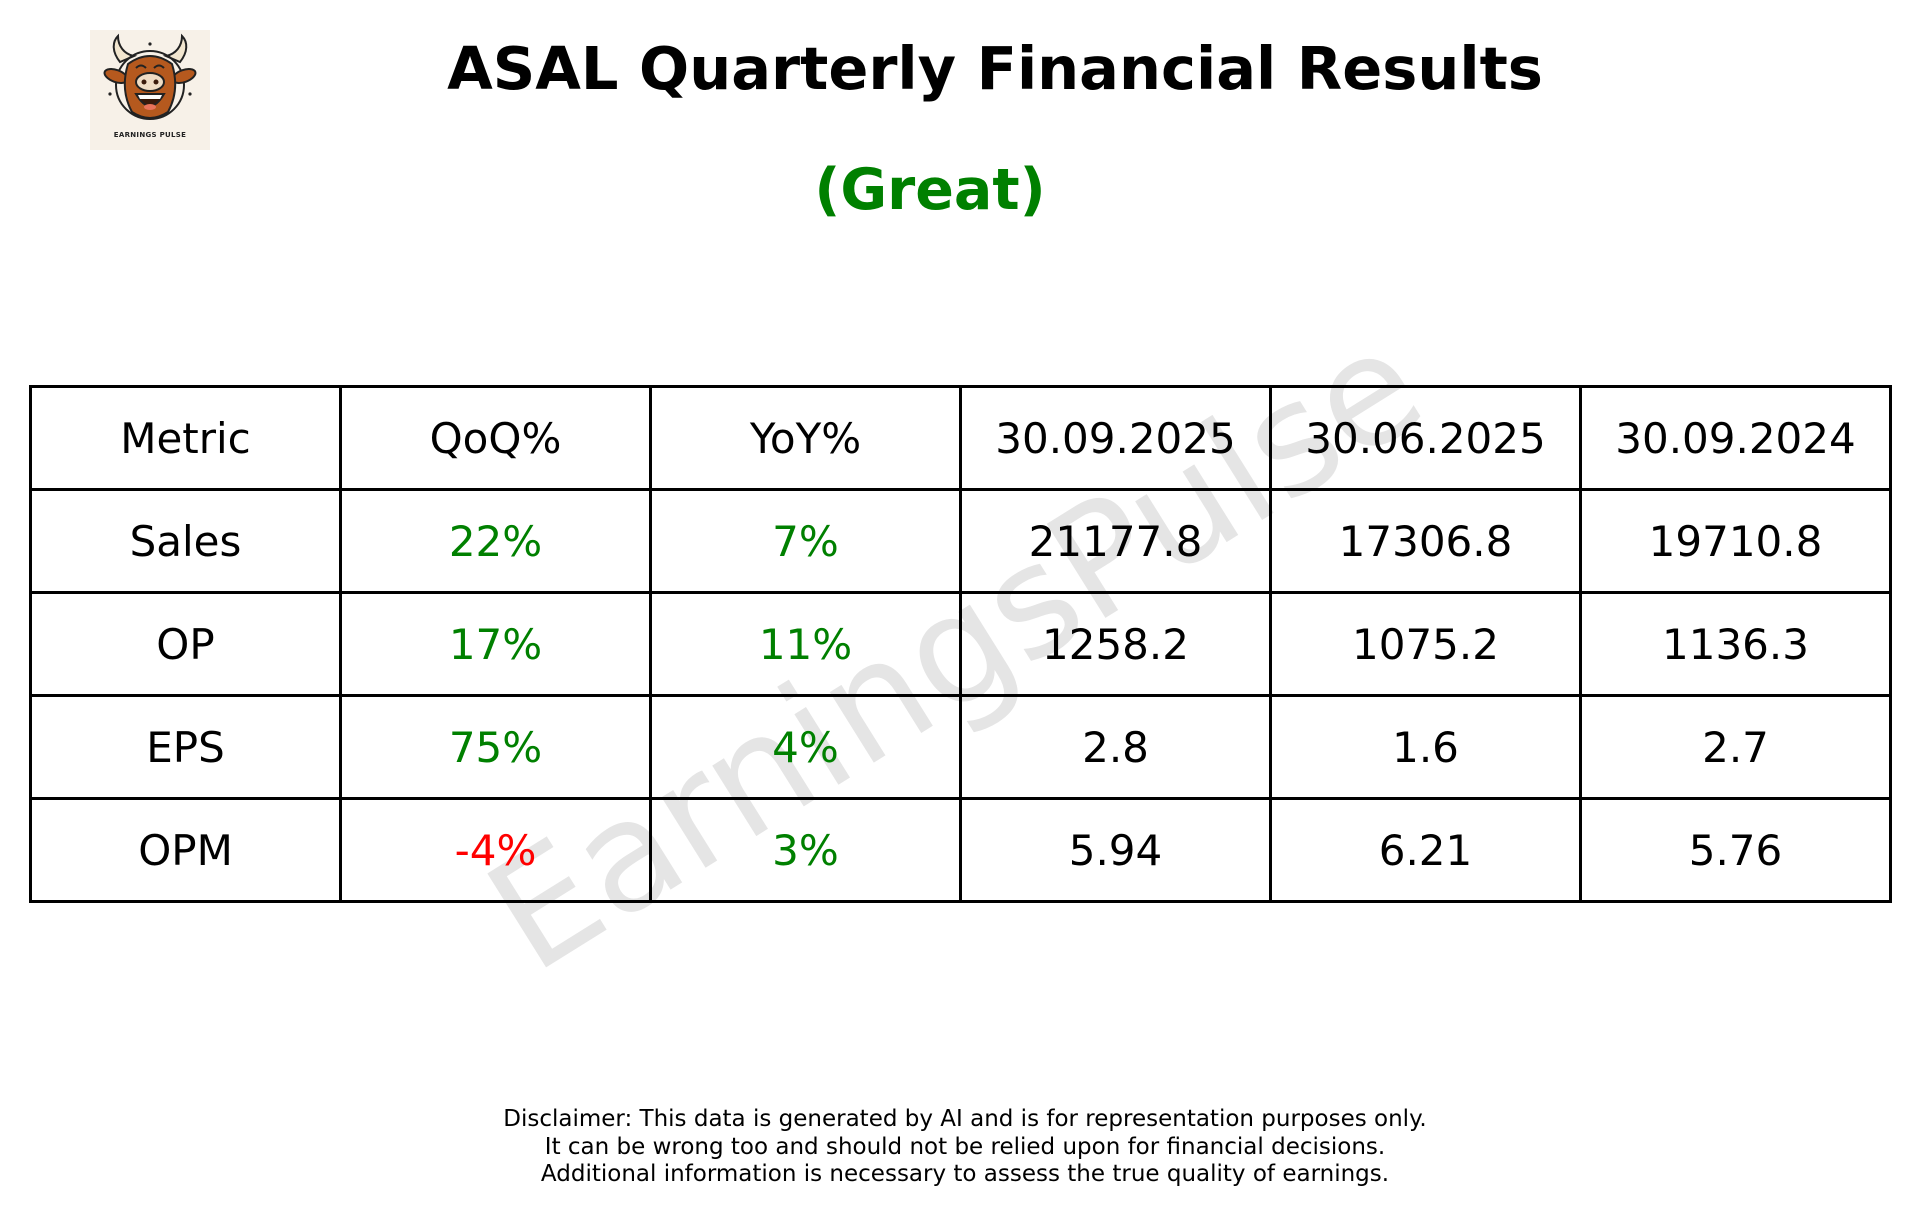  What do you see at coordinates (995, 68) in the screenshot?
I see `page-title: ASAL Quarterly Financial Results` at bounding box center [995, 68].